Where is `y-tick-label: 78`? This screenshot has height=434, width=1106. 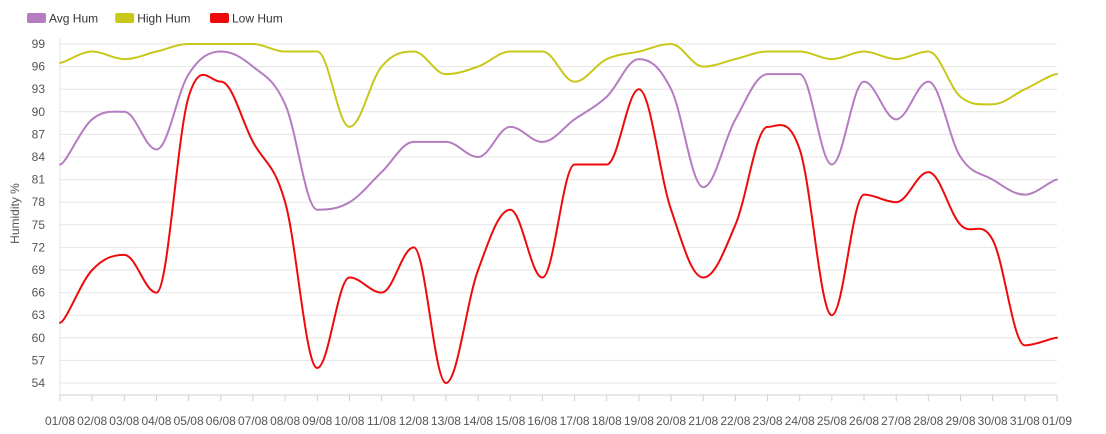 y-tick-label: 78 is located at coordinates (39, 202).